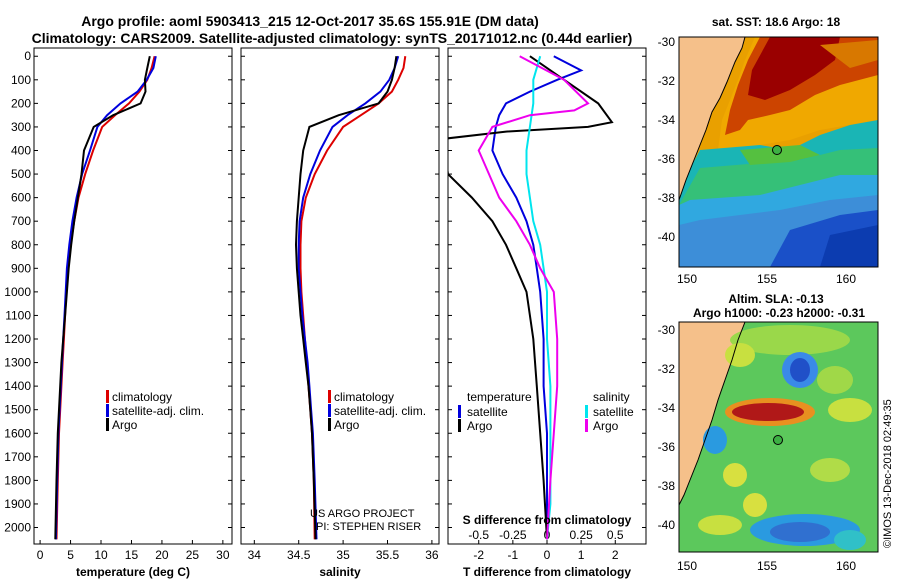 The width and height of the screenshot is (900, 580). What do you see at coordinates (432, 555) in the screenshot?
I see `x-tick-label: 36` at bounding box center [432, 555].